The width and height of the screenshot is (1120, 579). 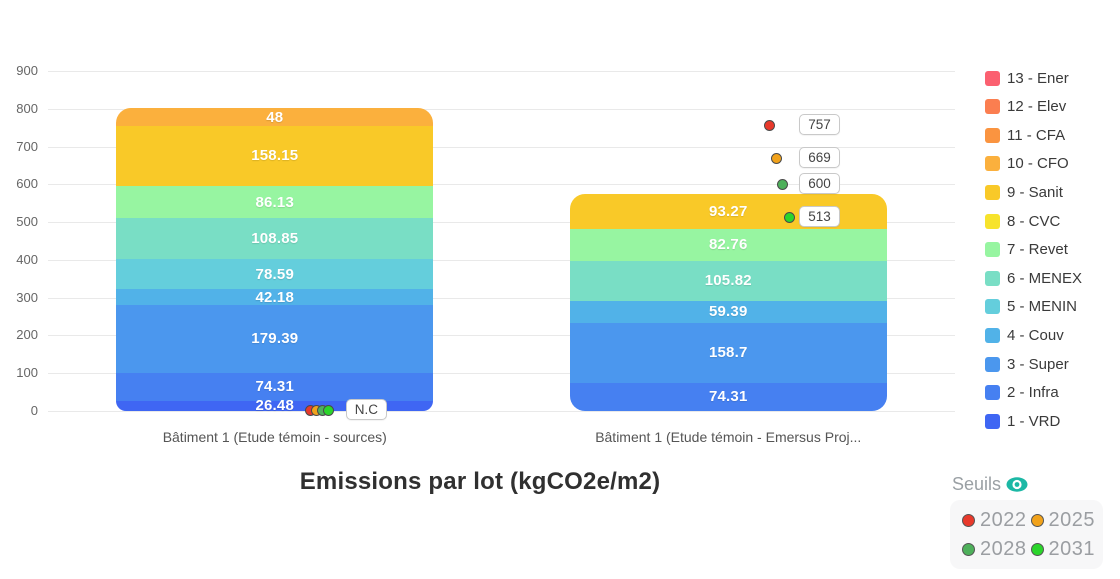 What do you see at coordinates (1024, 192) in the screenshot?
I see `legend-item-9-Sanit: 9 - Sanit` at bounding box center [1024, 192].